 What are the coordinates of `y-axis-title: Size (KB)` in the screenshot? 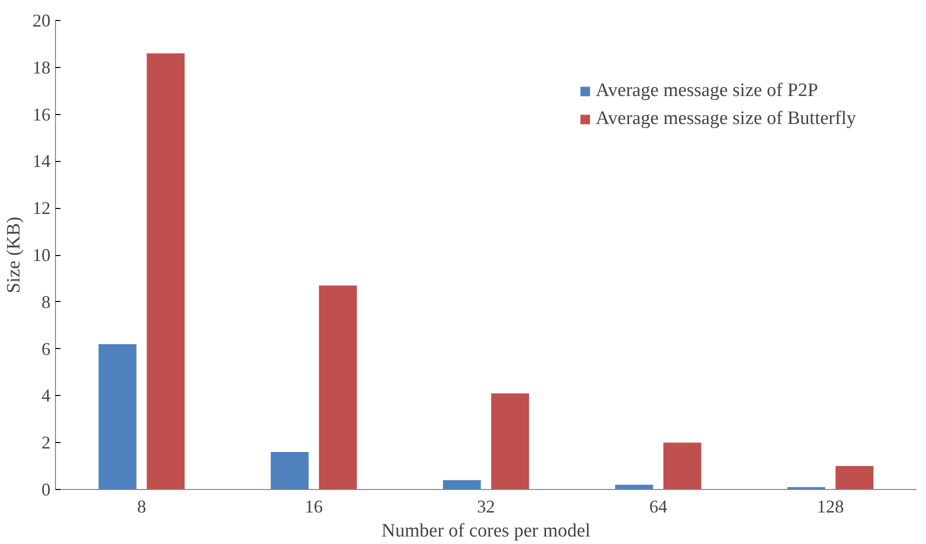 It's located at (14, 255).